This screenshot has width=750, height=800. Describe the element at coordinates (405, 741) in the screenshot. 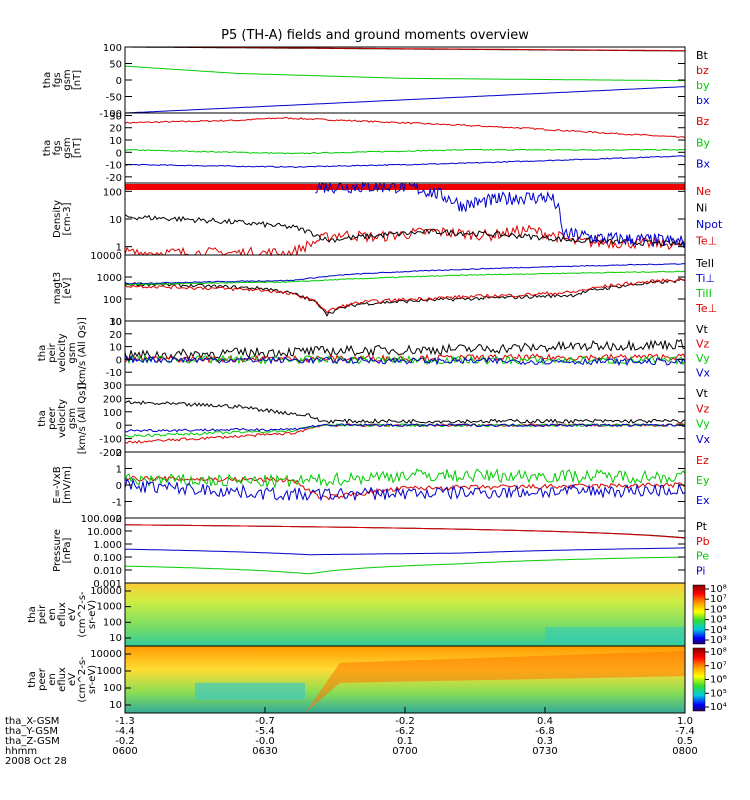

I see `x-tick-label: 0.1` at that location.